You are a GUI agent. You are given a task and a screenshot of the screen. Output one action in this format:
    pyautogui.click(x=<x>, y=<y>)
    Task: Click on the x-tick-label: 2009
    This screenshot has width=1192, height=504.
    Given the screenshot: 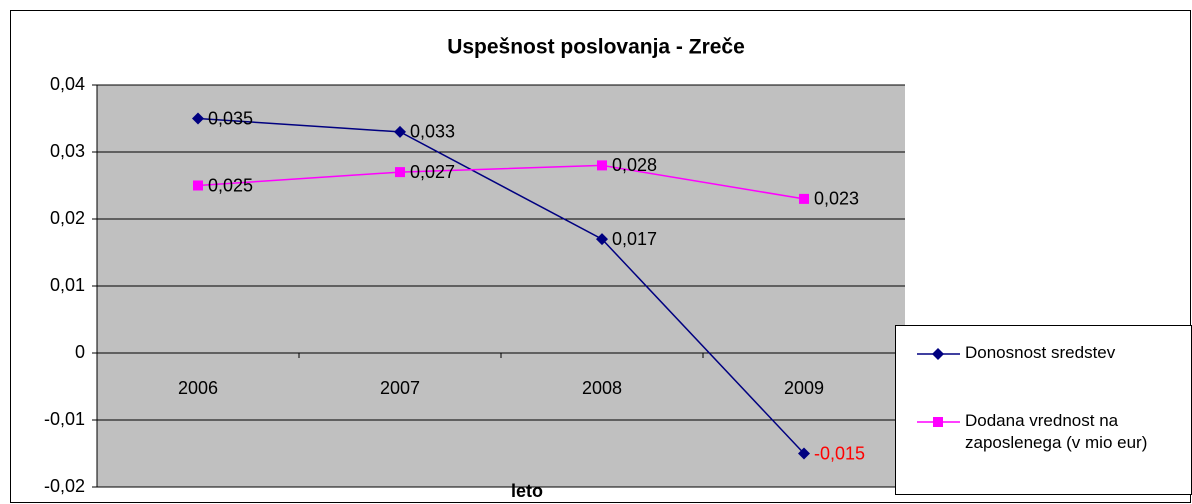 What is the action you would take?
    pyautogui.click(x=804, y=388)
    